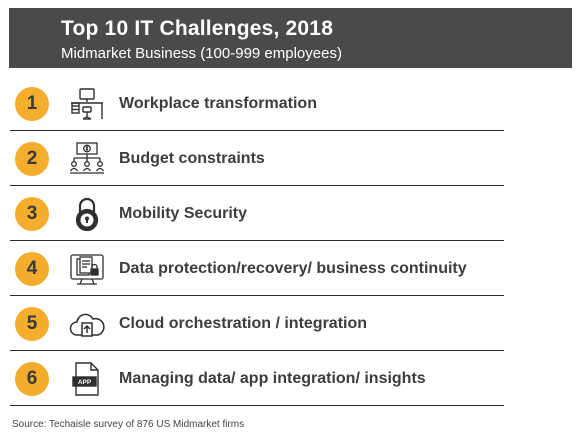  What do you see at coordinates (87, 324) in the screenshot?
I see `cloud-upload-icon` at bounding box center [87, 324].